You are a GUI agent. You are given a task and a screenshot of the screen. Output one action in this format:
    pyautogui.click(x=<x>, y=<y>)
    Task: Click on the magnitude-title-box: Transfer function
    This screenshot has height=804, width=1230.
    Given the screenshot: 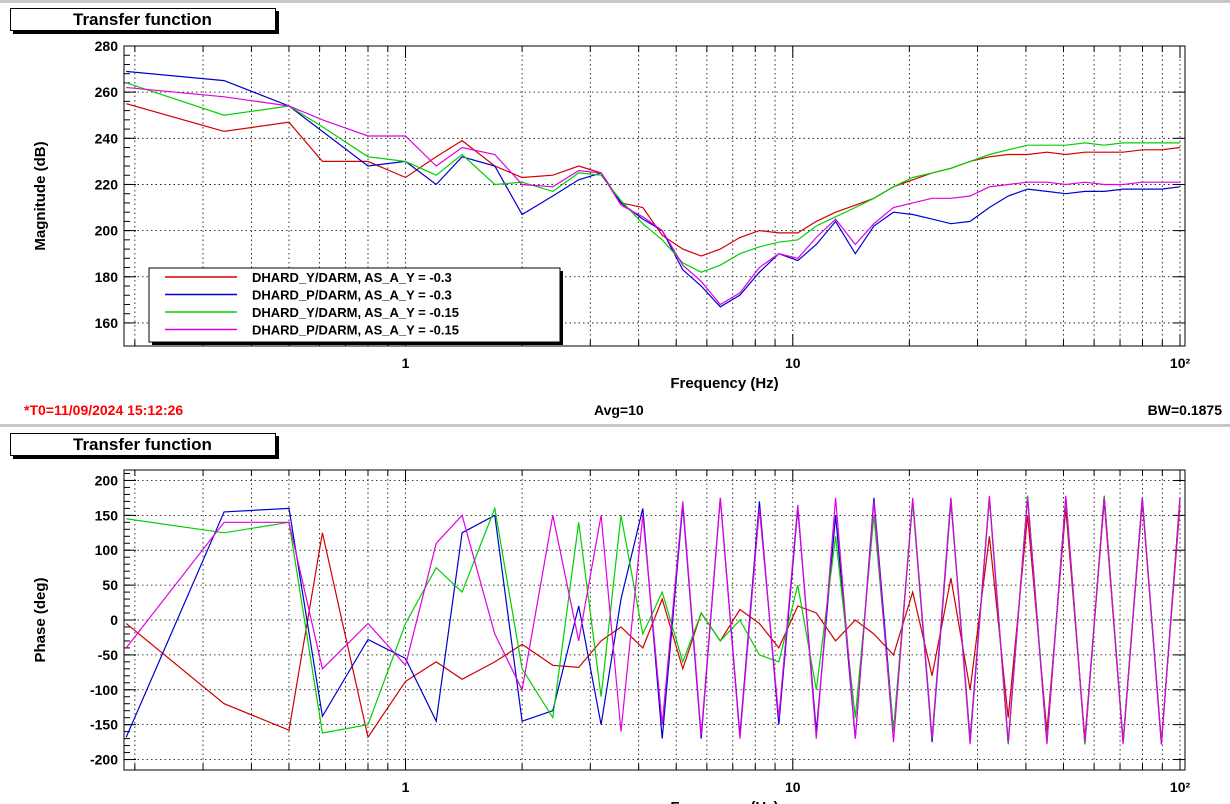 What is the action you would take?
    pyautogui.click(x=143, y=19)
    